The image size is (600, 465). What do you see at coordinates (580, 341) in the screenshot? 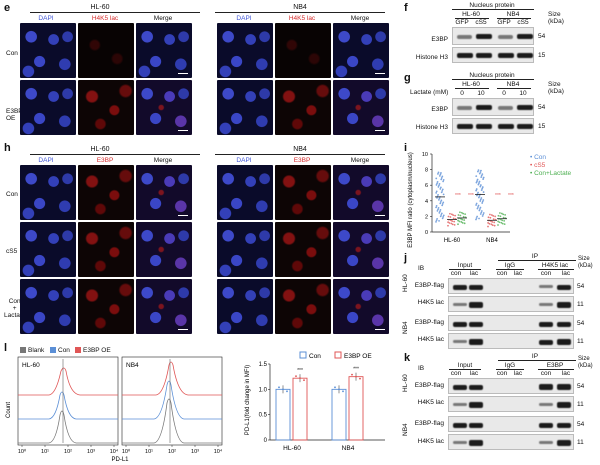
I see `j-size-11-2: 11` at bounding box center [580, 341].